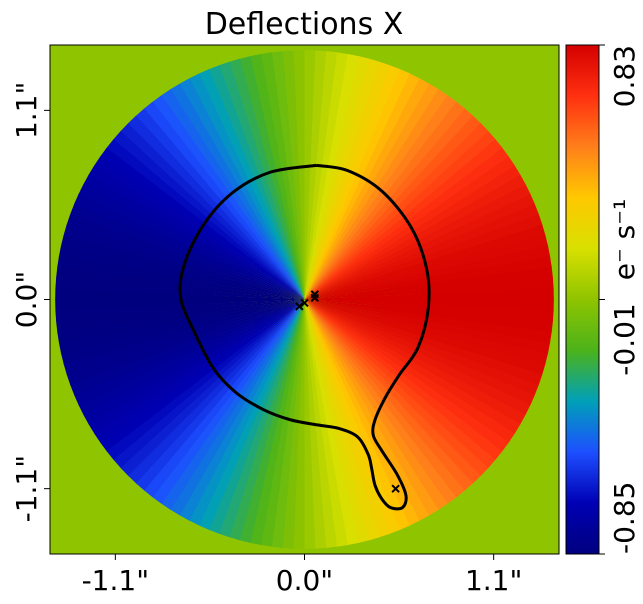  I want to click on y-tick-label: 0.0", so click(26, 299).